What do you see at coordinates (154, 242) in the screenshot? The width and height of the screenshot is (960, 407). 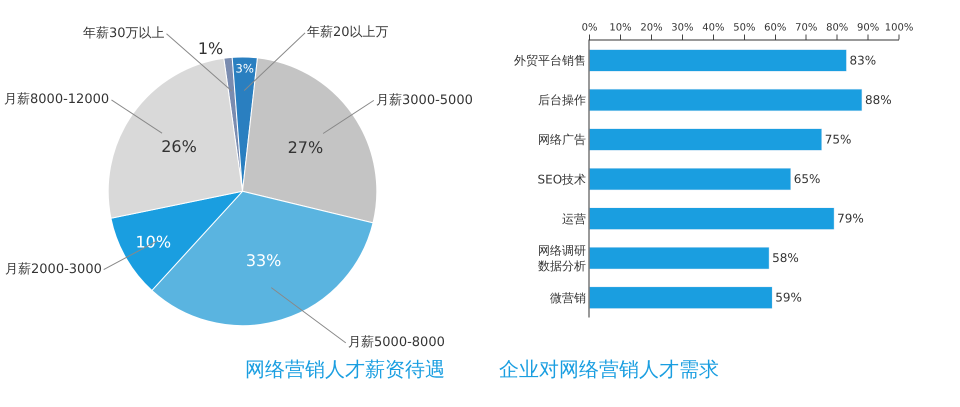 I see `data-label: 10%` at bounding box center [154, 242].